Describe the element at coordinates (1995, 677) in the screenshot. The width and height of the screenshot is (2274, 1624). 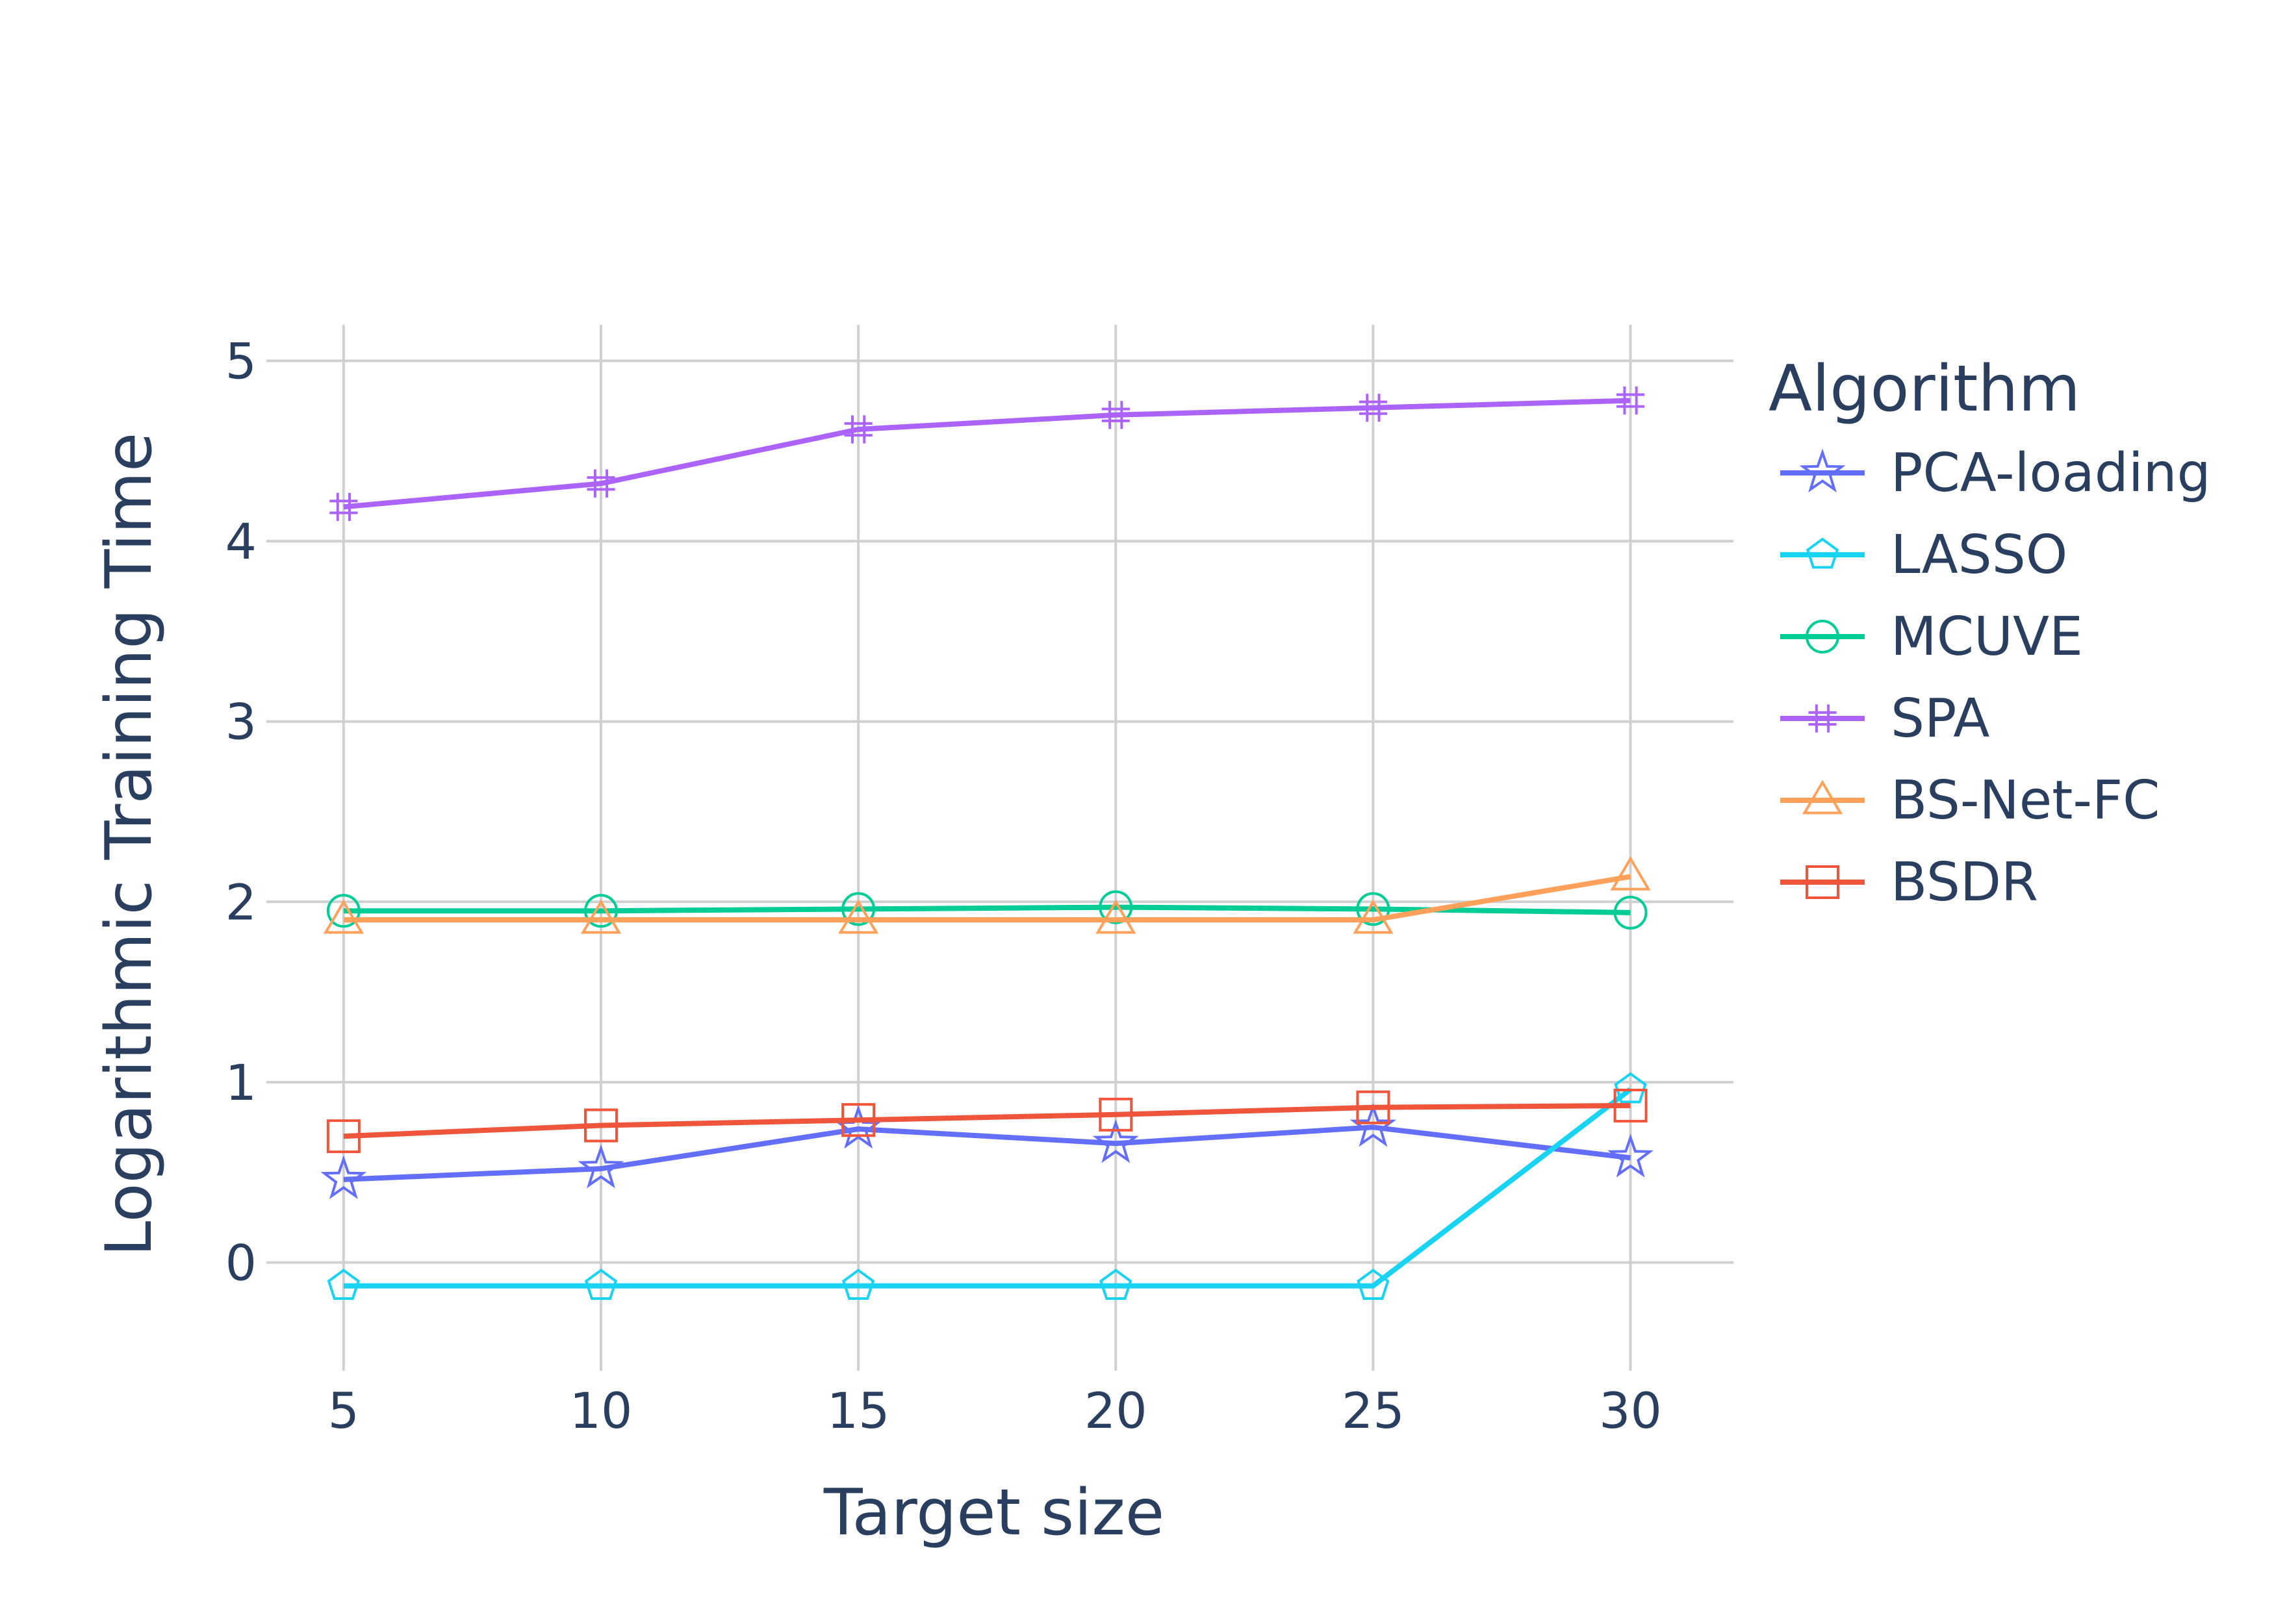
I see `legend-items: PCA-loading LASSO MCUVE SPA BS-Net-FC BSDR` at that location.